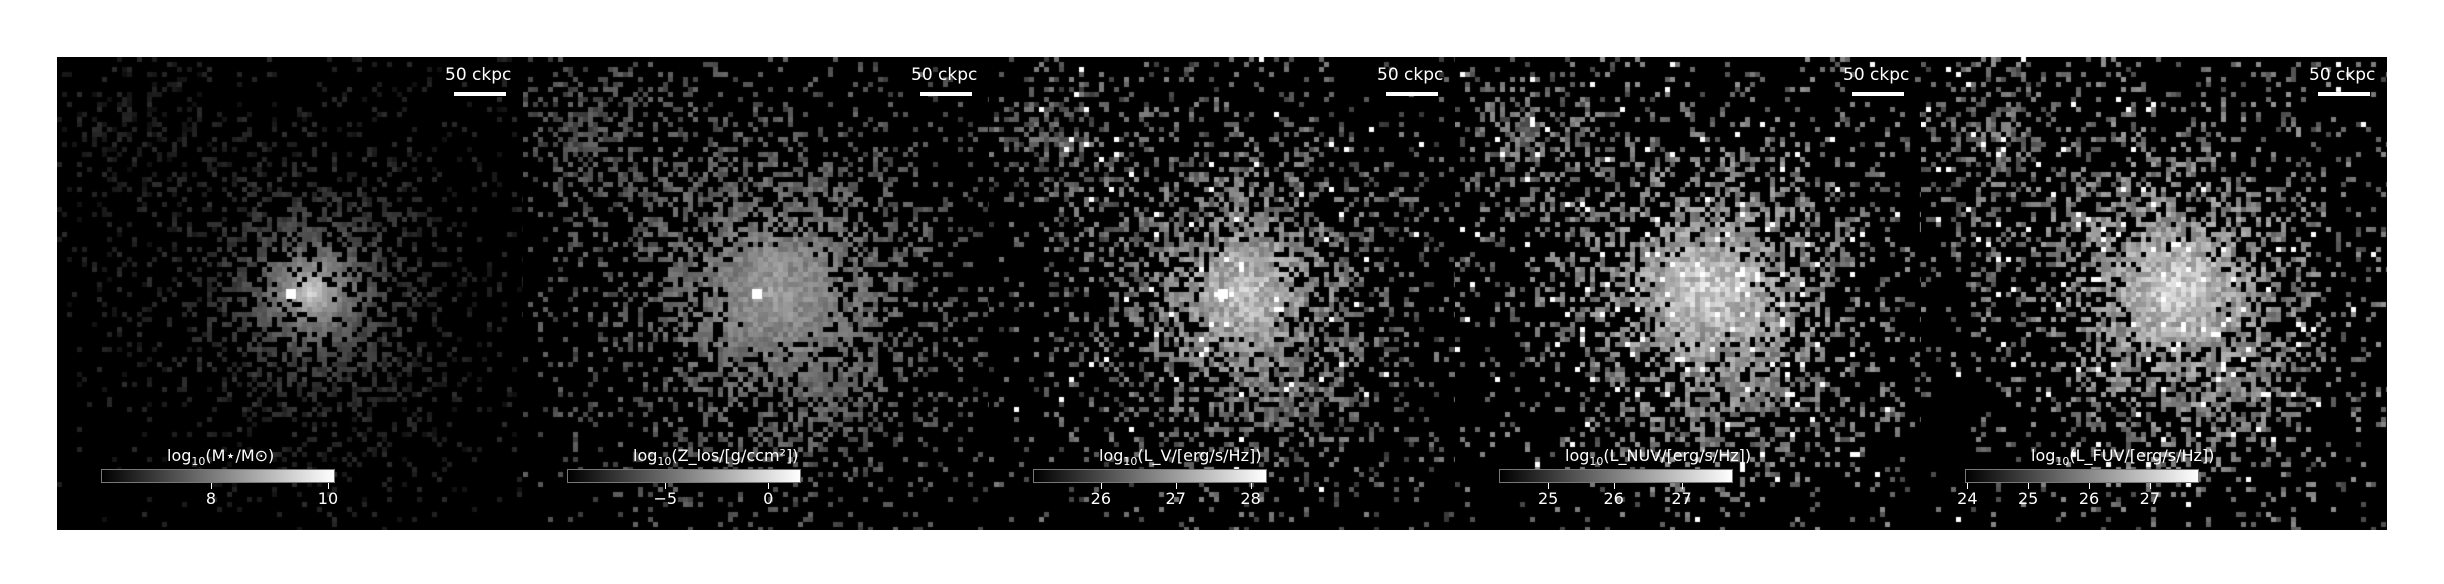 The width and height of the screenshot is (2444, 584). I want to click on colorbar-label-body: (M⋆/M⊙), so click(240, 455).